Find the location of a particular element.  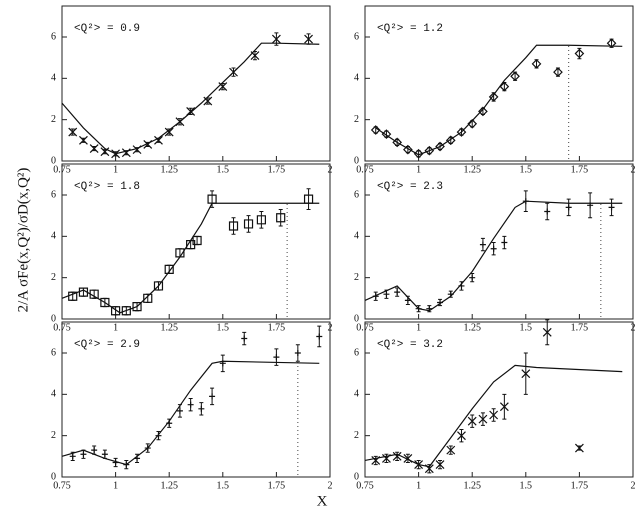

annotation: <Q²> = 2.3 is located at coordinates (410, 187).